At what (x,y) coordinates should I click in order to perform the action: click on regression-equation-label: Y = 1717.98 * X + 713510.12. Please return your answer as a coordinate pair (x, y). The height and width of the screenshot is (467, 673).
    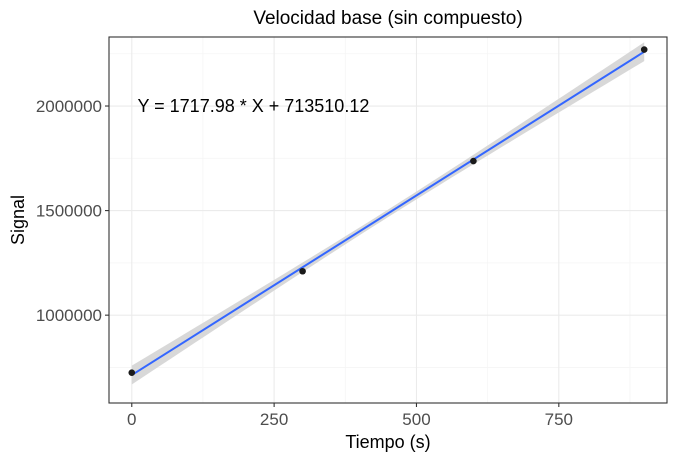
    Looking at the image, I should click on (253, 106).